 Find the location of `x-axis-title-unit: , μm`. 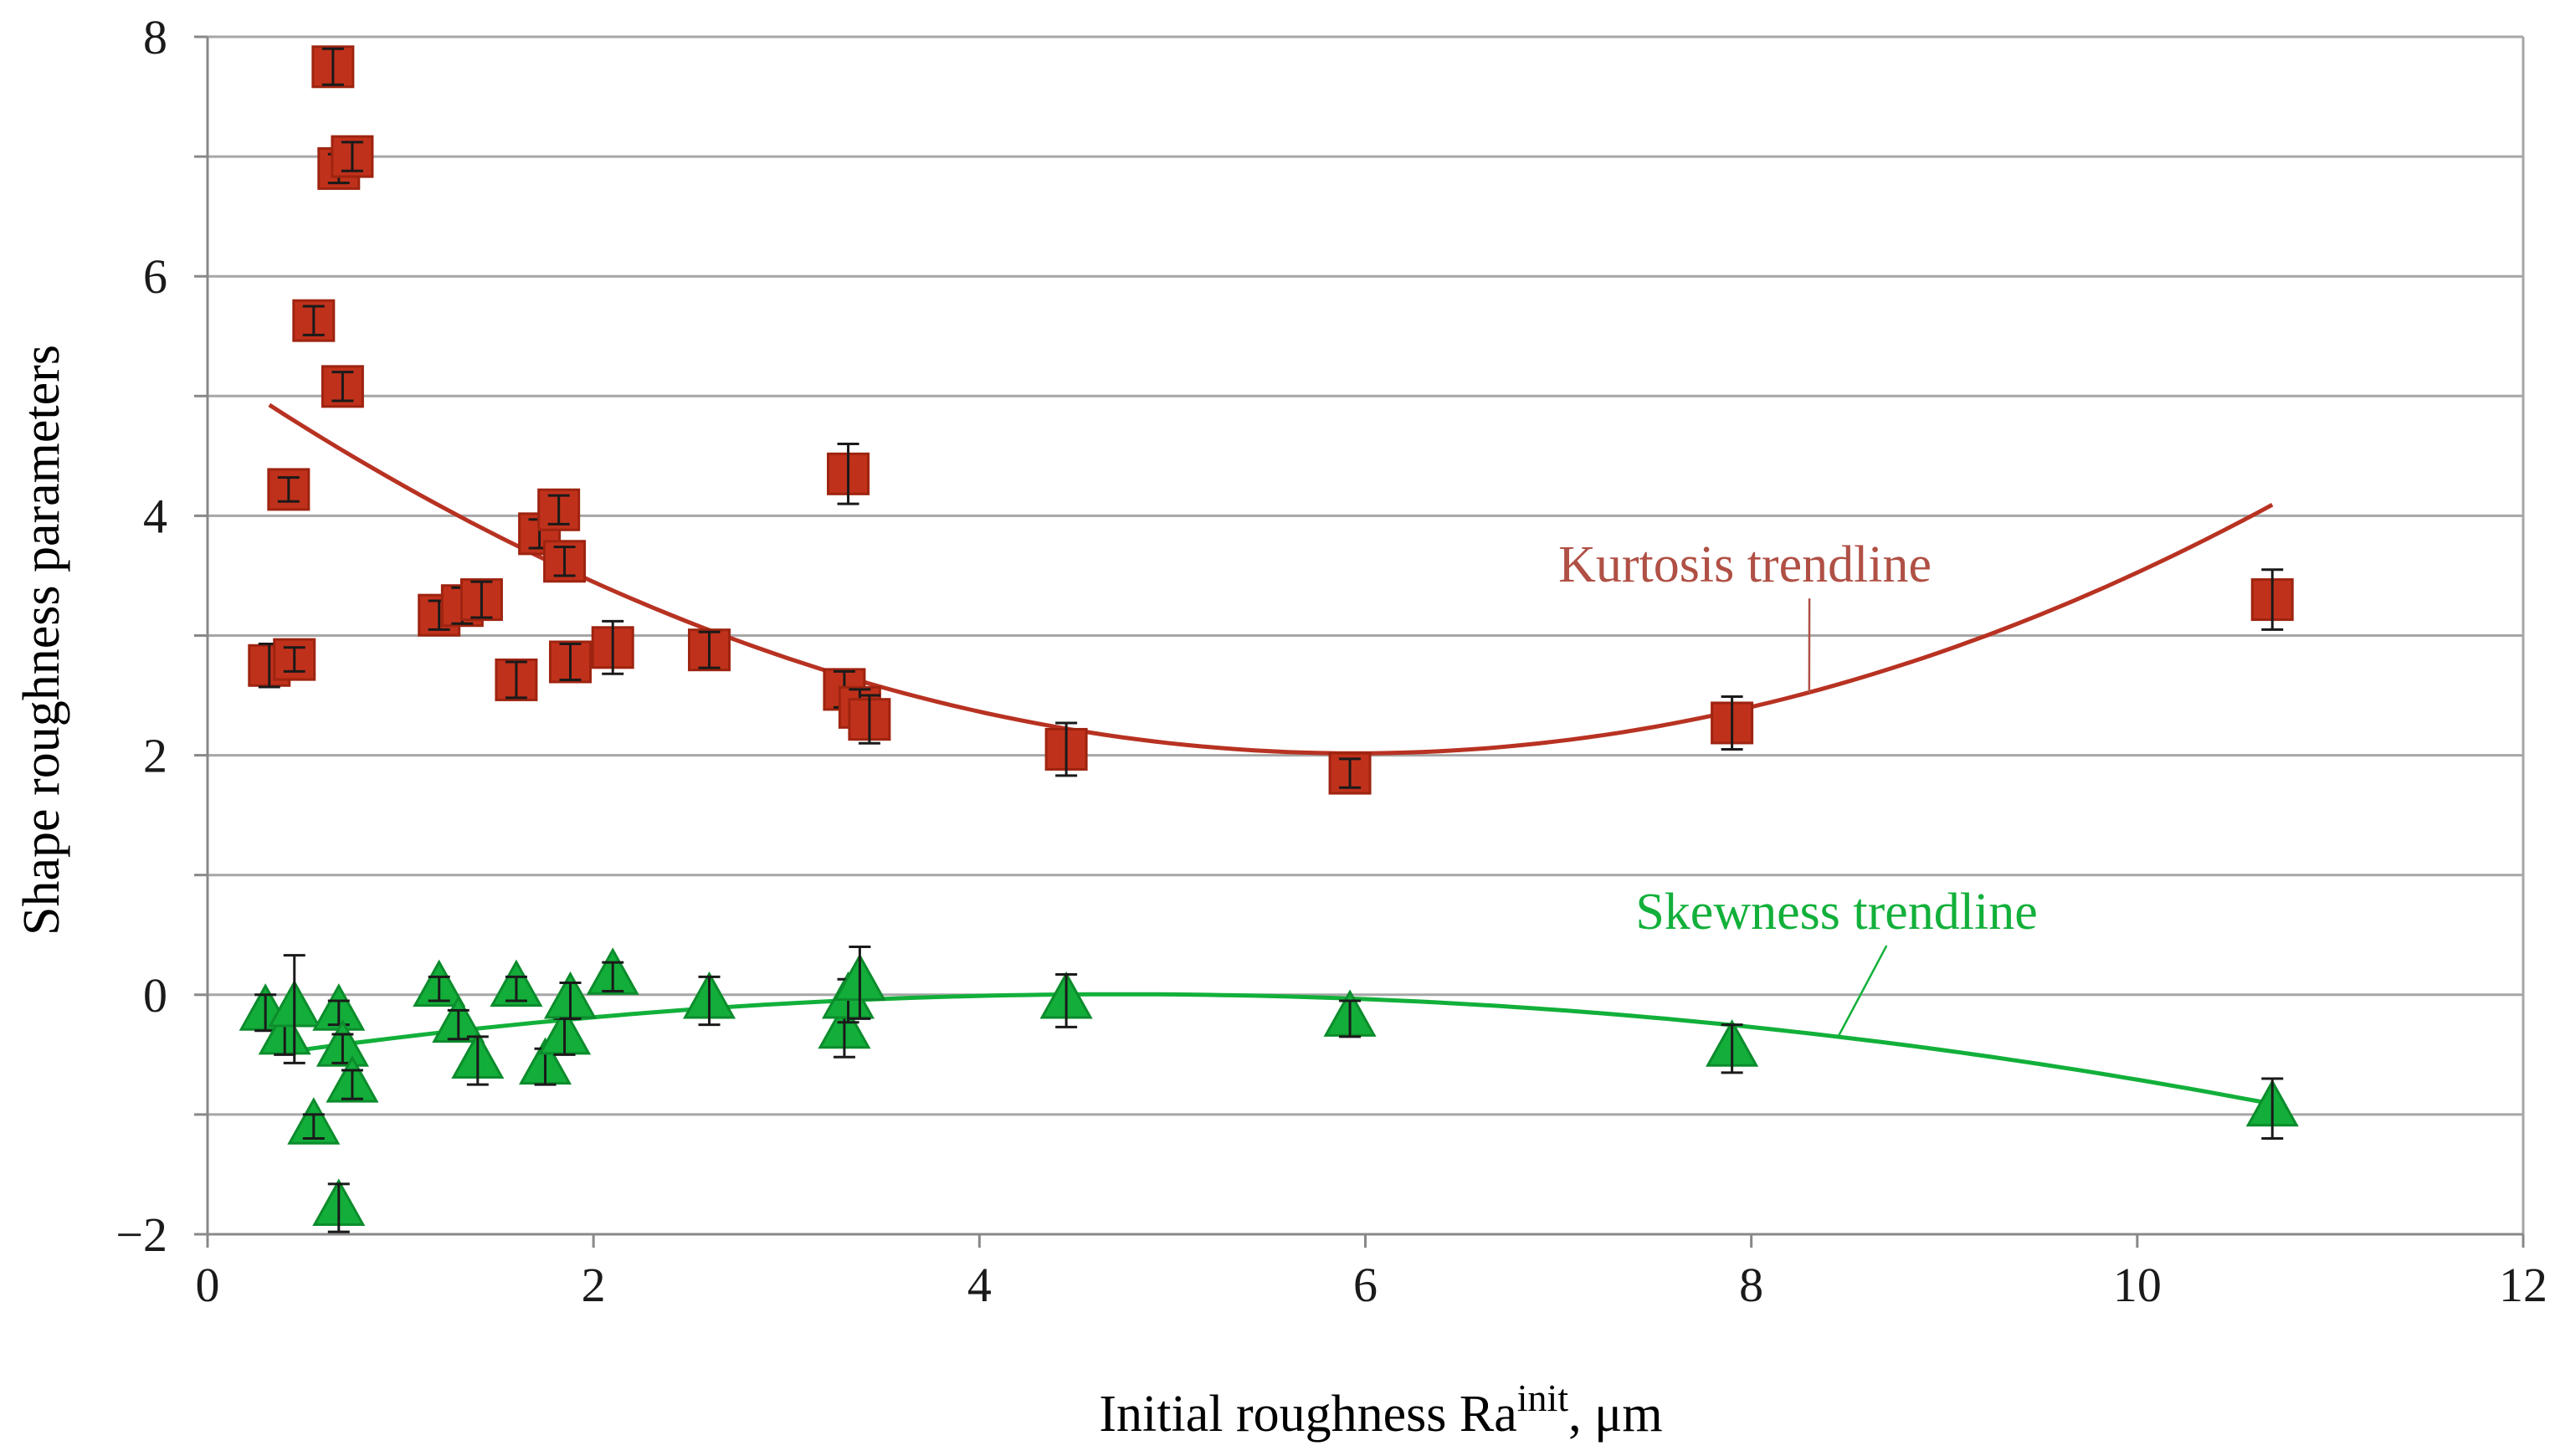

x-axis-title-unit: , μm is located at coordinates (1615, 1414).